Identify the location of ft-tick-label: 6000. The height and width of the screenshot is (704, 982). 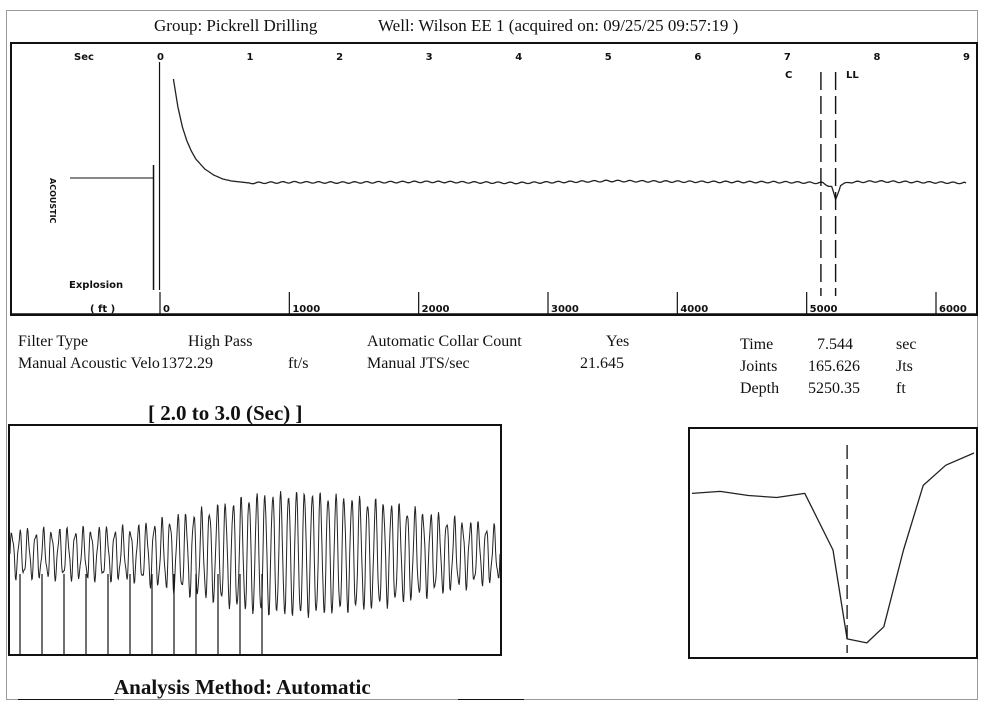
(953, 309).